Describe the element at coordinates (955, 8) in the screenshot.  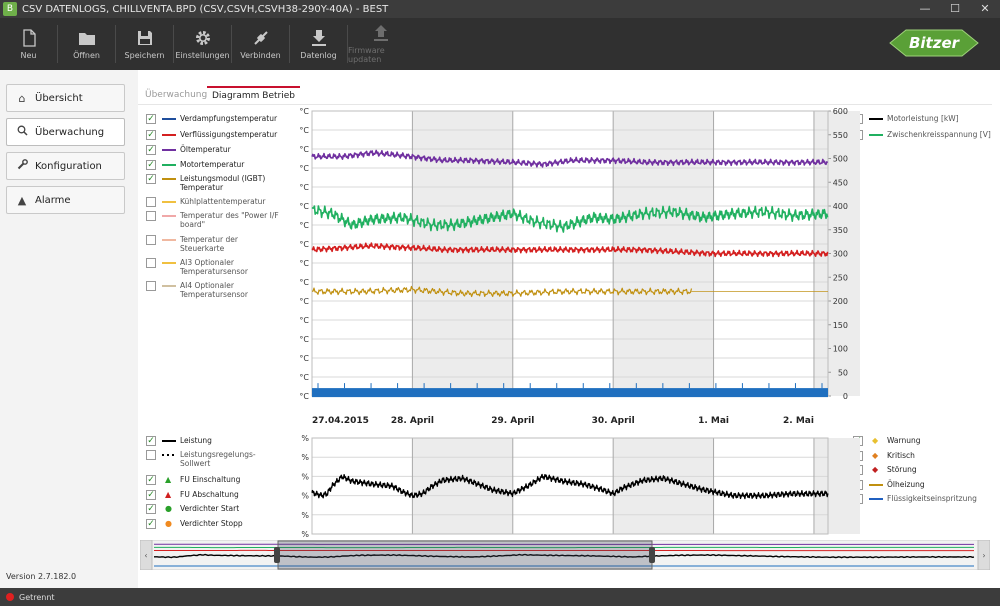
I see `maximize-button: ☐` at that location.